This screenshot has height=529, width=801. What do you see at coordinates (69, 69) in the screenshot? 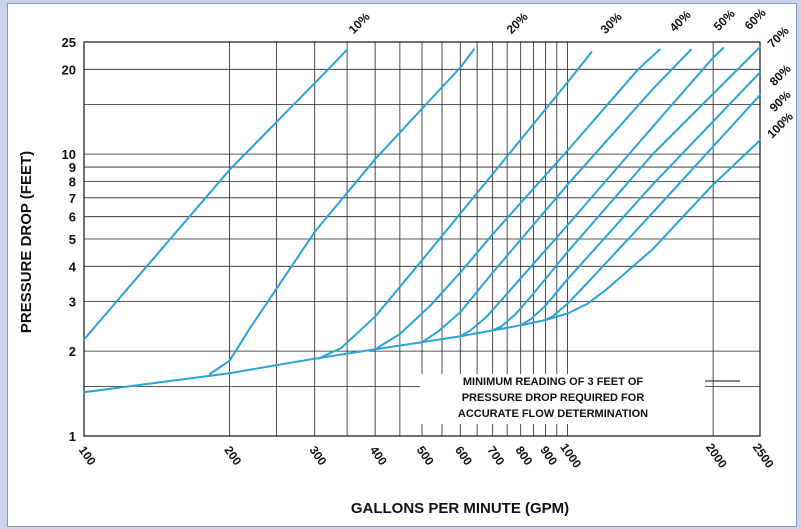
I see `y-tick-label: 20` at bounding box center [69, 69].